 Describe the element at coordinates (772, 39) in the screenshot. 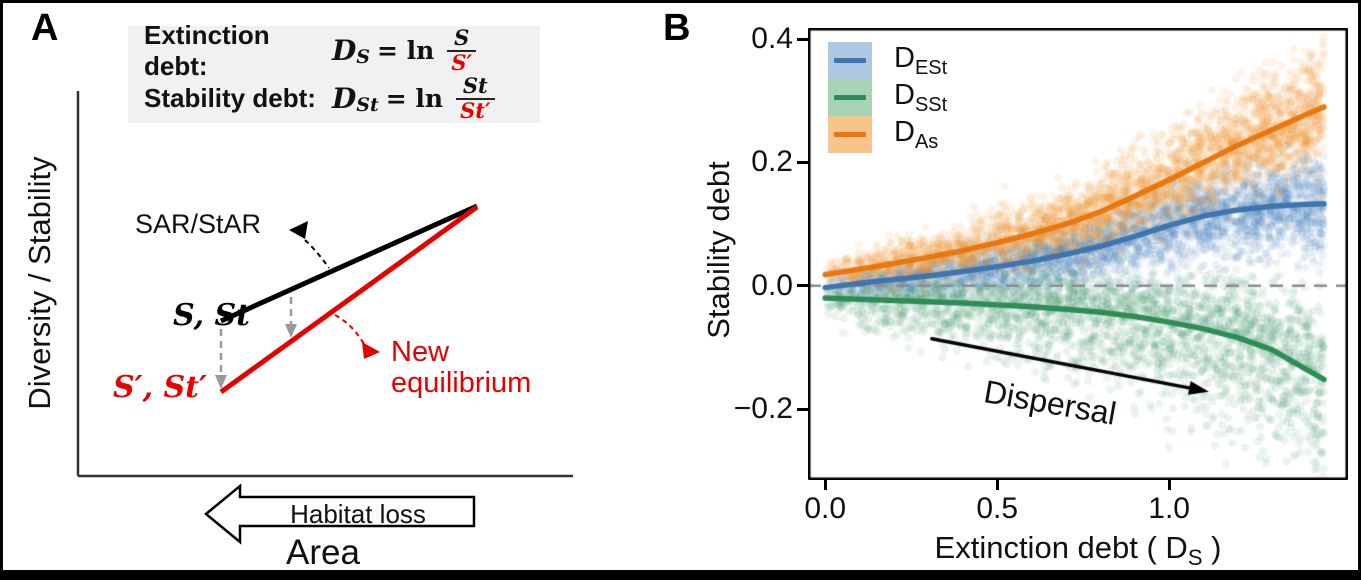

I see `y-tick-label: 0.4` at that location.